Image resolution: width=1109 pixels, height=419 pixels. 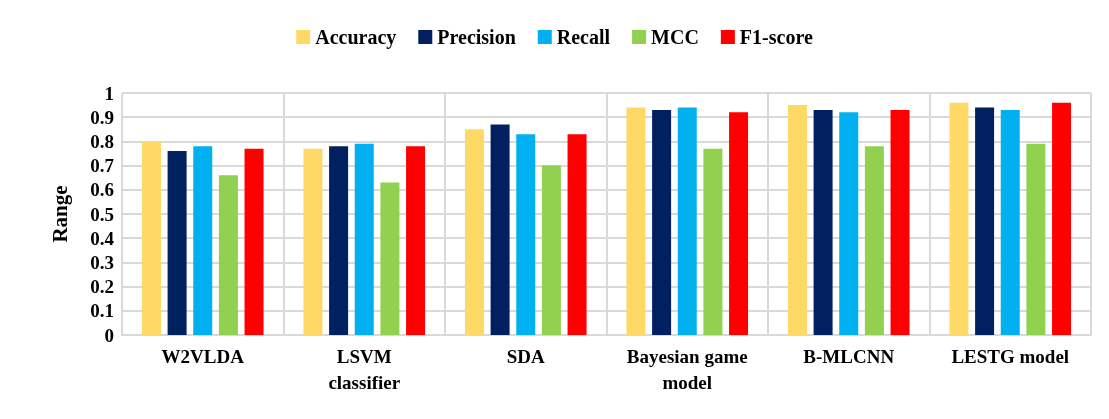 What do you see at coordinates (203, 356) in the screenshot?
I see `x-tick-label: W2VLDA` at bounding box center [203, 356].